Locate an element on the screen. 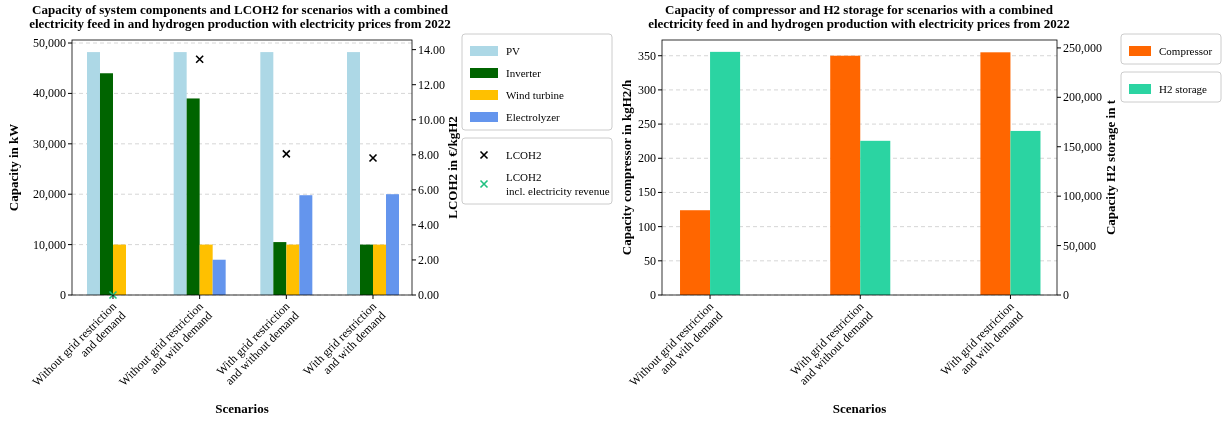 The height and width of the screenshot is (421, 1229). chart-title: Capacity of system components and LCOH2 for scenarios with a combined electricity feed in and hydrogen production with electricity prices from 2022 is located at coordinates (240, 16).